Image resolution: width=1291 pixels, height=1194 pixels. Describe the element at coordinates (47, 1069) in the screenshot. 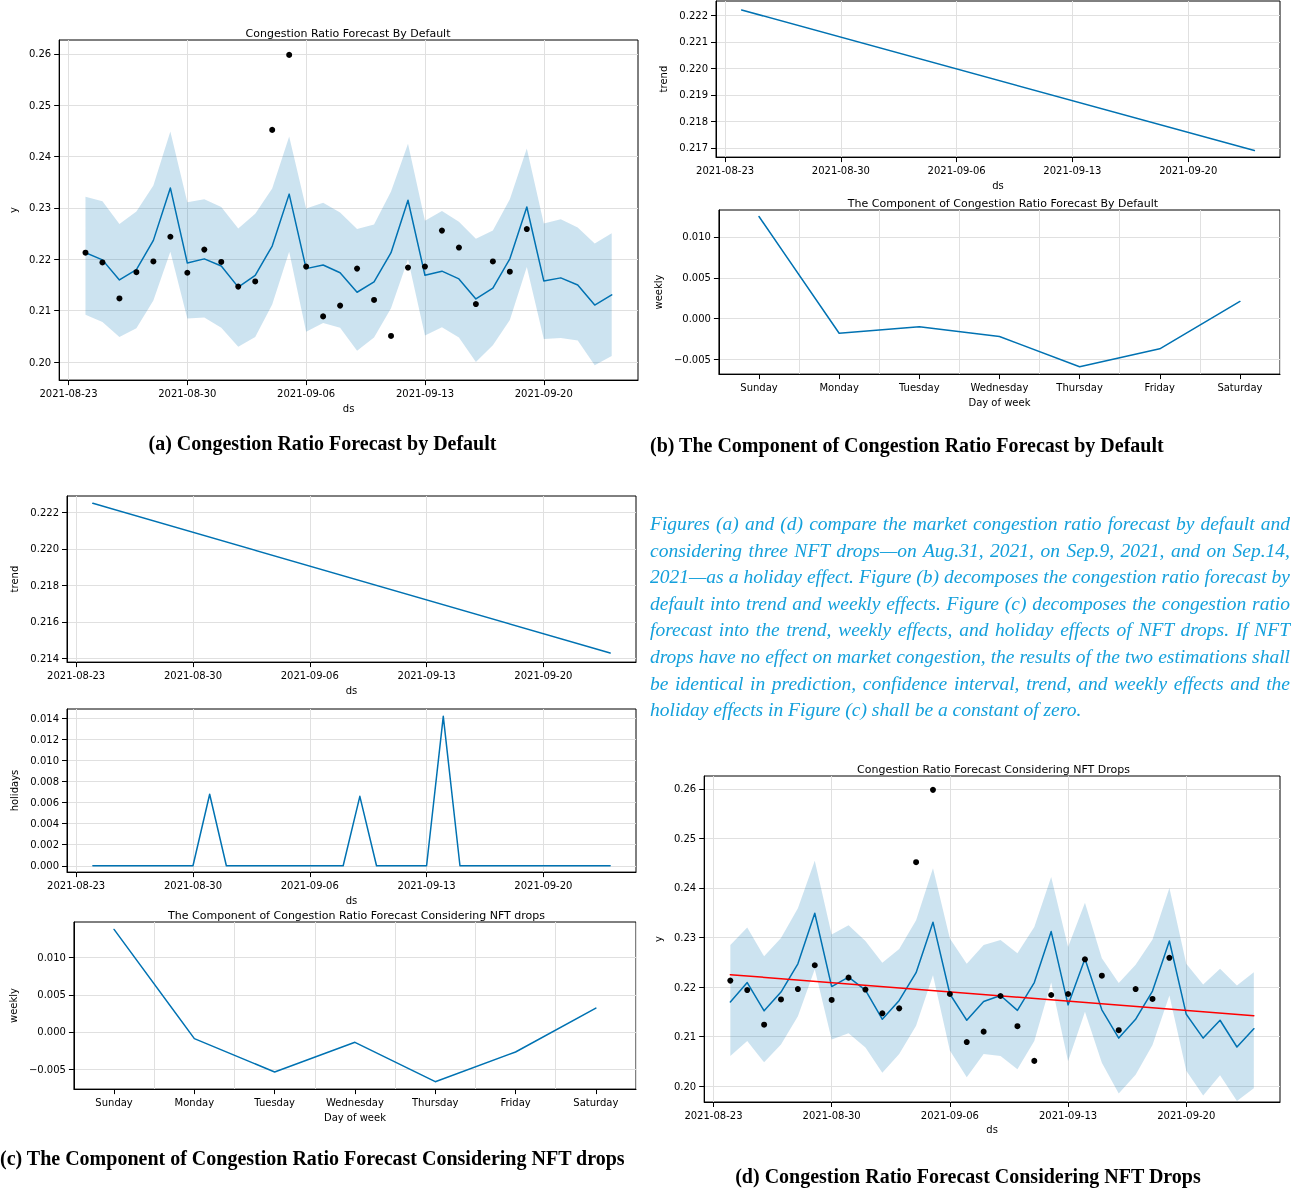

I see `y-tick-label: −0.005` at that location.